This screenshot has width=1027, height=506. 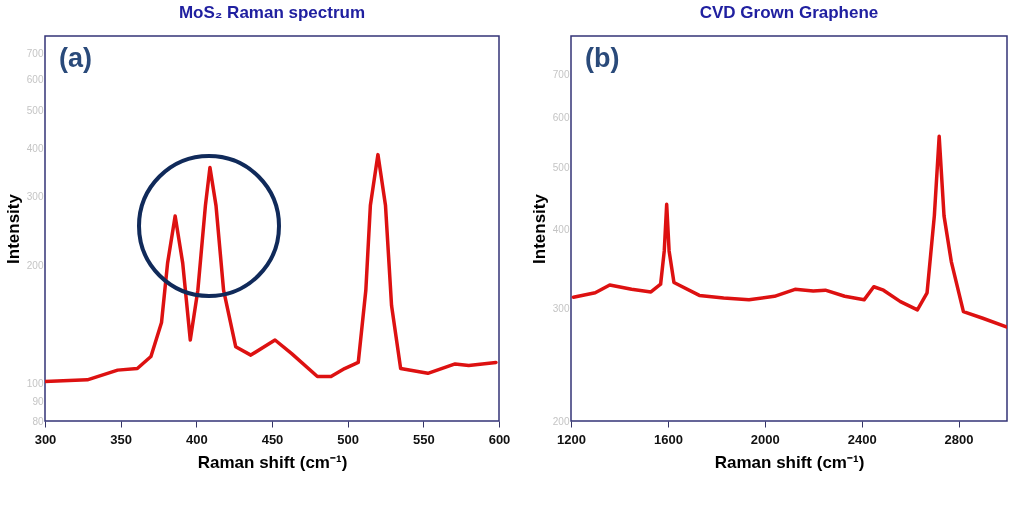 I want to click on x-tick-label: 400, so click(x=196, y=439).